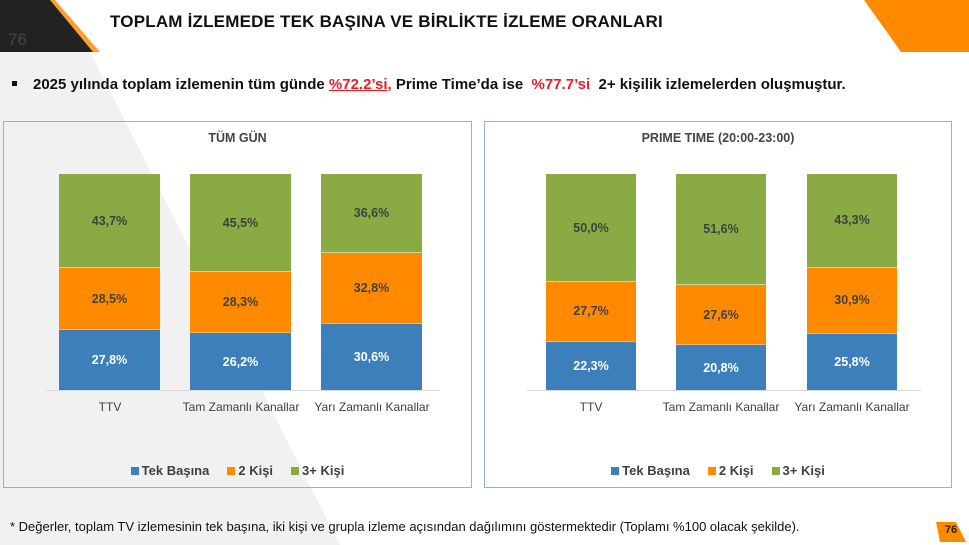  What do you see at coordinates (109, 221) in the screenshot?
I see `segment-3-plus-kisi: 43,7%` at bounding box center [109, 221].